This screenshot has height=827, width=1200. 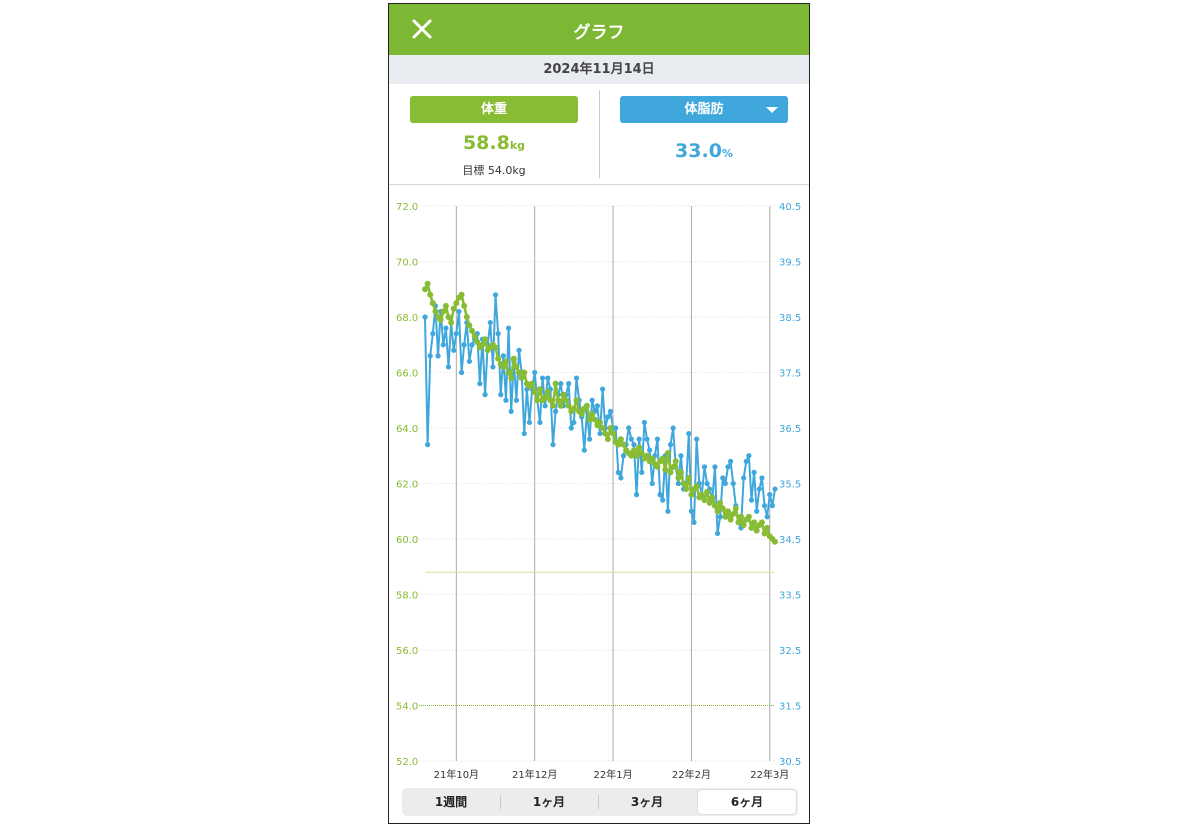 I want to click on x-tick-label: 21年12月, so click(x=534, y=774).